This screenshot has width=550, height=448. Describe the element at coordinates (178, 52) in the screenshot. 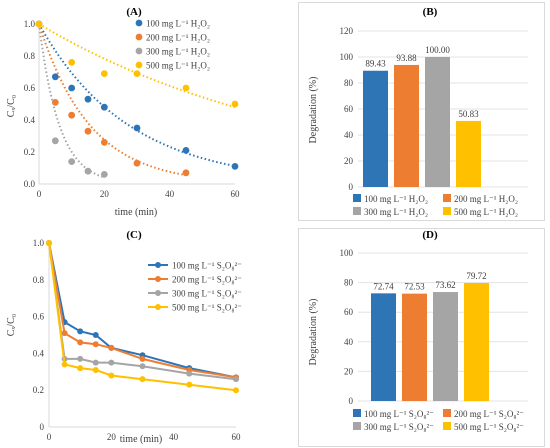

I see `panel-a-legend-label: 300 mg L⁻¹ H₂O₂` at that location.